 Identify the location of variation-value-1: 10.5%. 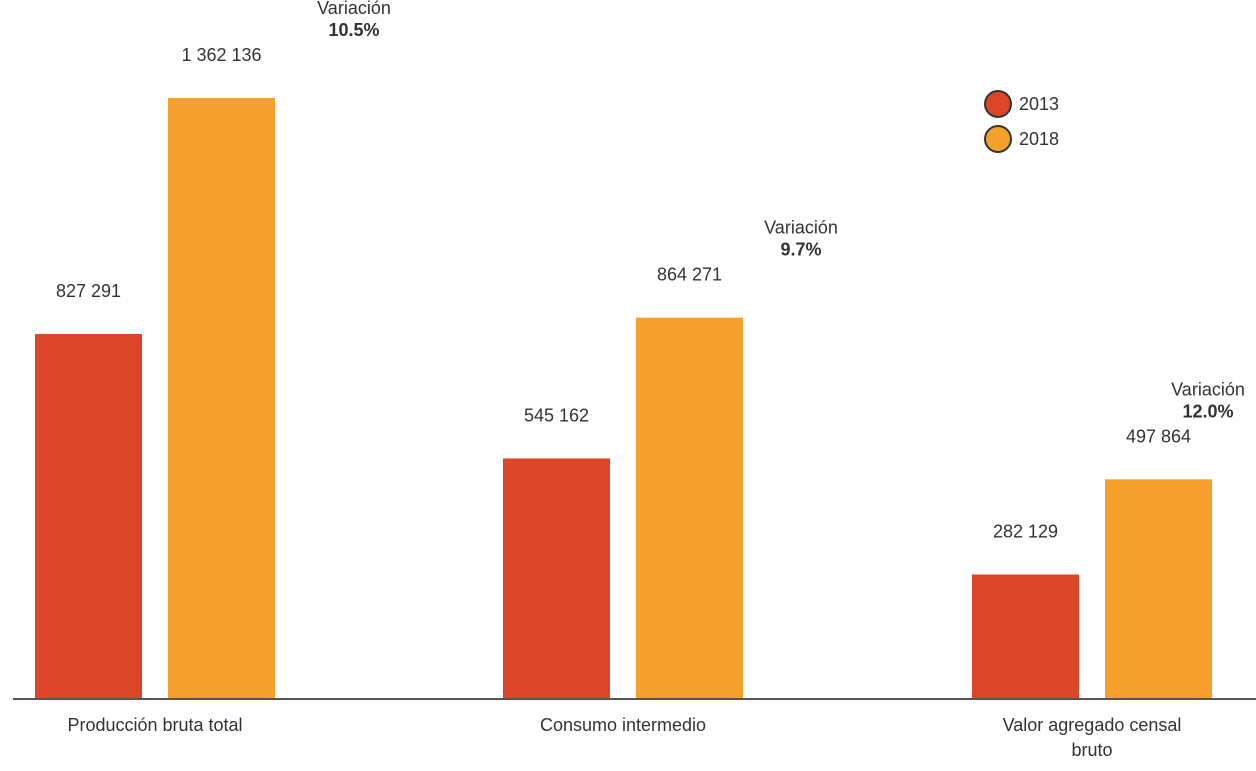
(353, 30).